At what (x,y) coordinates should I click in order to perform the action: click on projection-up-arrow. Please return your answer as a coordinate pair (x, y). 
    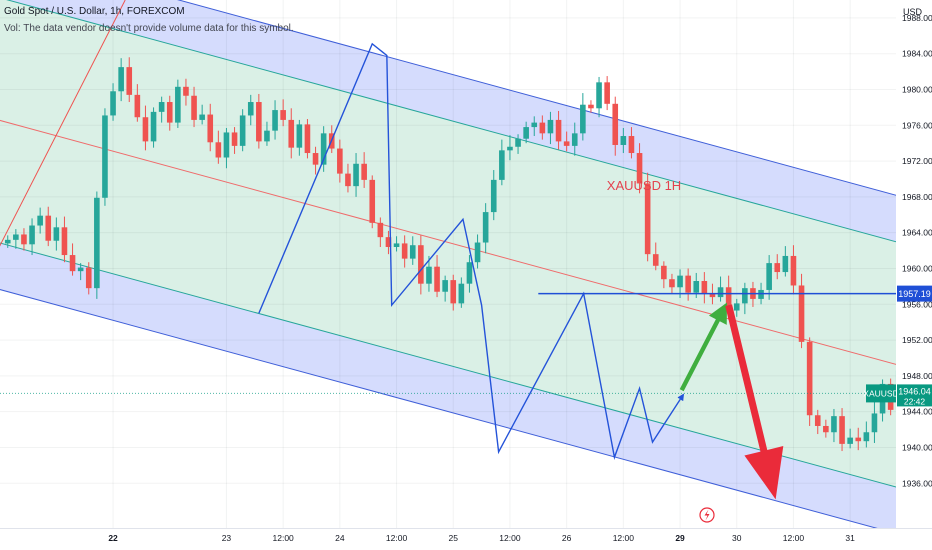
    Looking at the image, I should click on (703, 347).